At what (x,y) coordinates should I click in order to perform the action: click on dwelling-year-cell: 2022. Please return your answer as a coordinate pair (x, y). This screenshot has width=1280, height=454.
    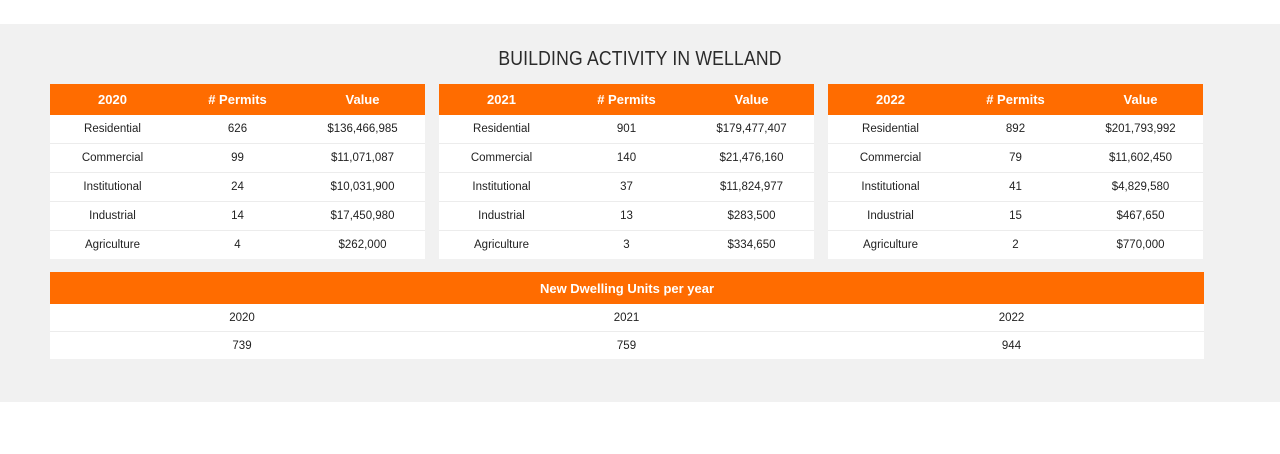
    Looking at the image, I should click on (1012, 318).